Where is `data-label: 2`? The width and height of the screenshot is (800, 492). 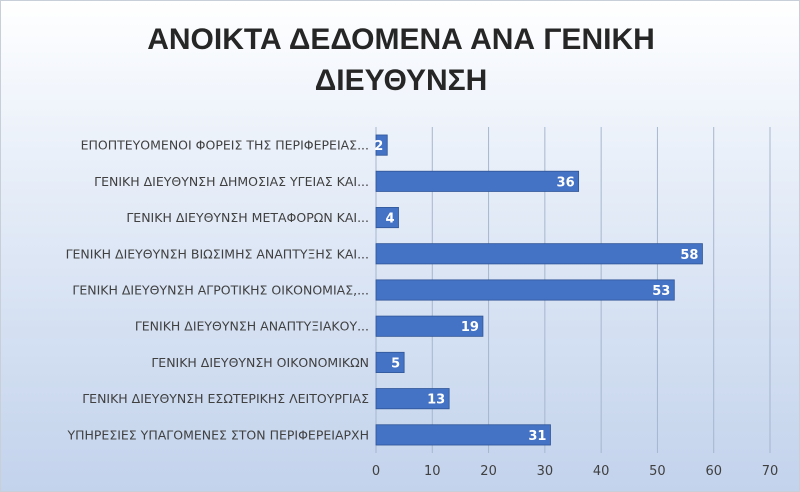 data-label: 2 is located at coordinates (378, 146).